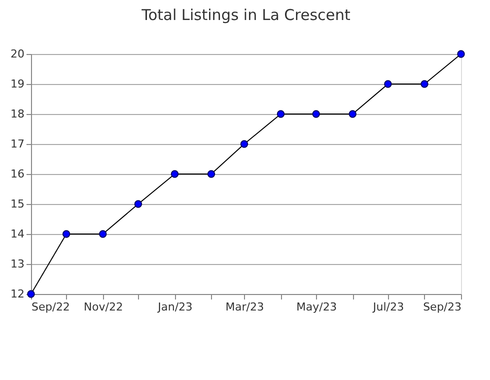 The width and height of the screenshot is (490, 380). I want to click on x-tick-label: Jan/23, so click(174, 307).